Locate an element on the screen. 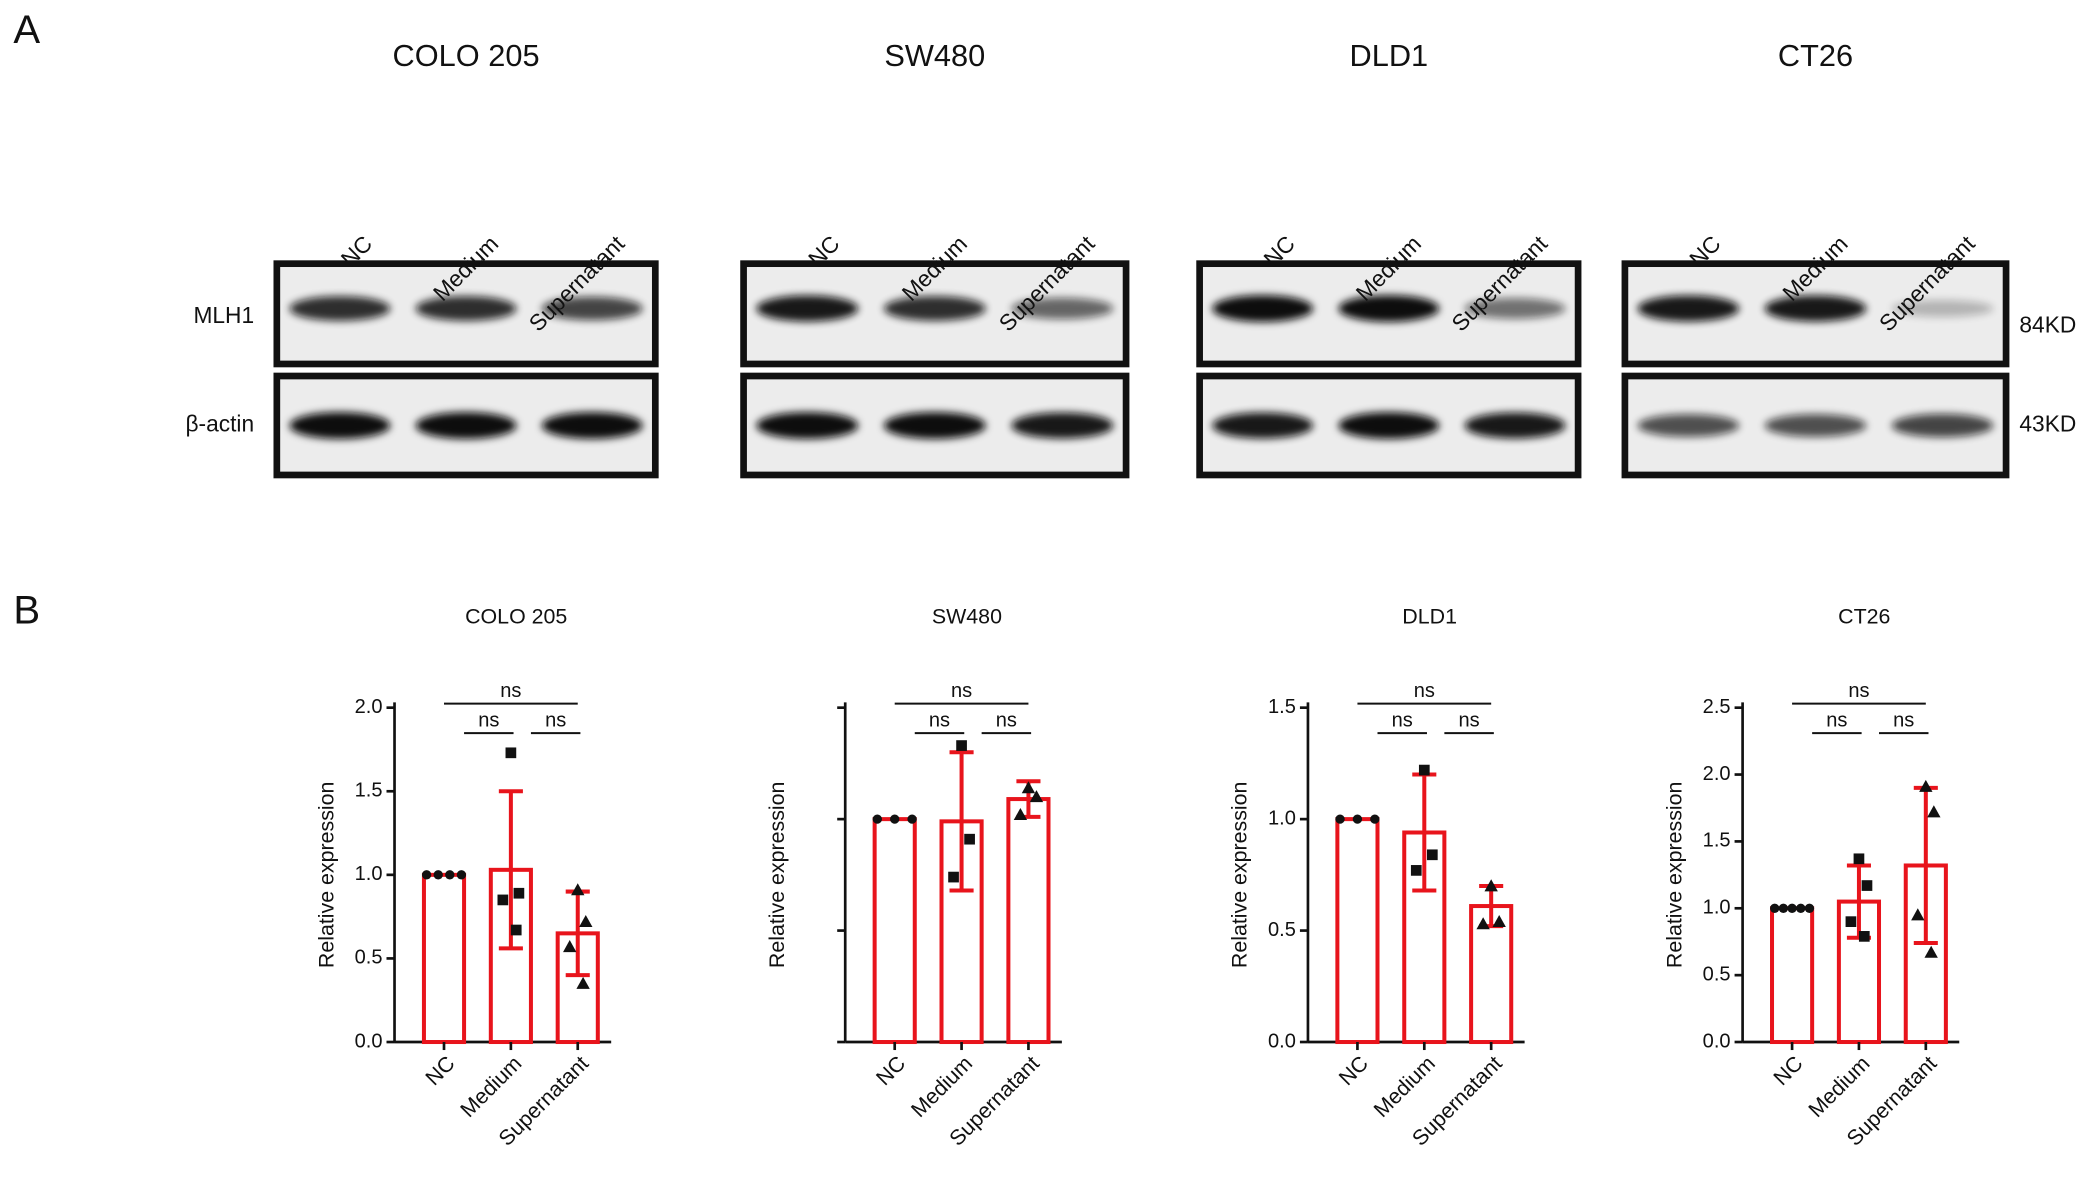 This screenshot has height=1188, width=2097. panel-label: A is located at coordinates (26, 29).